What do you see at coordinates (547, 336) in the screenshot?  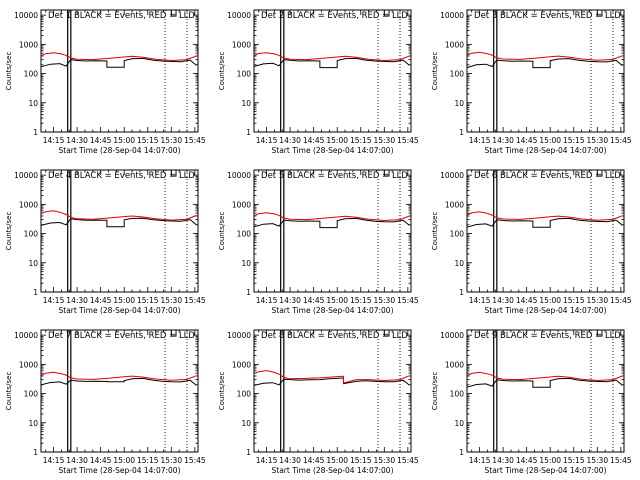 I see `chart-title: Det 9 BLACK = Events, RED = LLD` at bounding box center [547, 336].